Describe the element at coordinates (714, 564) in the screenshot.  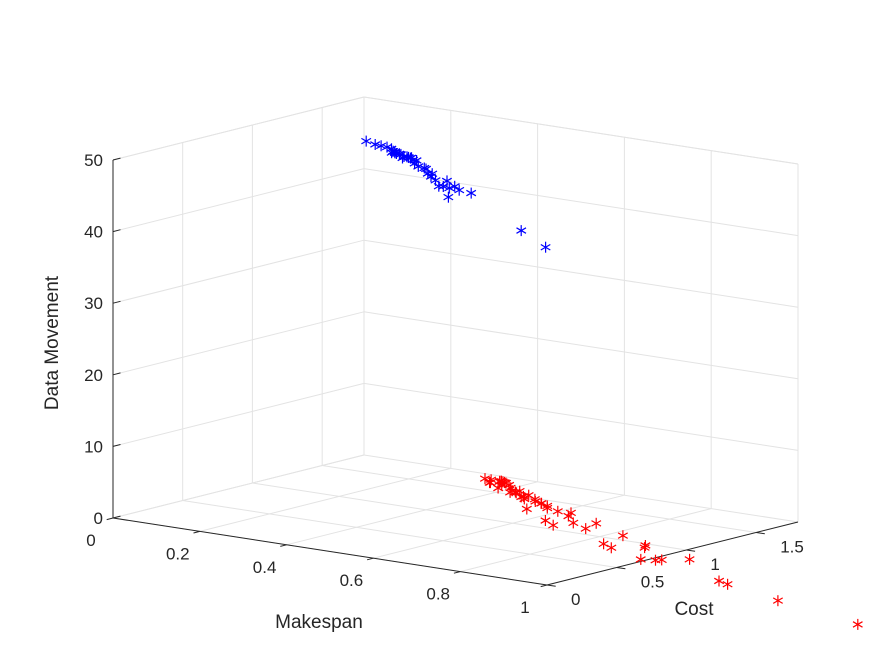
I see `y-tick-label: 1` at that location.